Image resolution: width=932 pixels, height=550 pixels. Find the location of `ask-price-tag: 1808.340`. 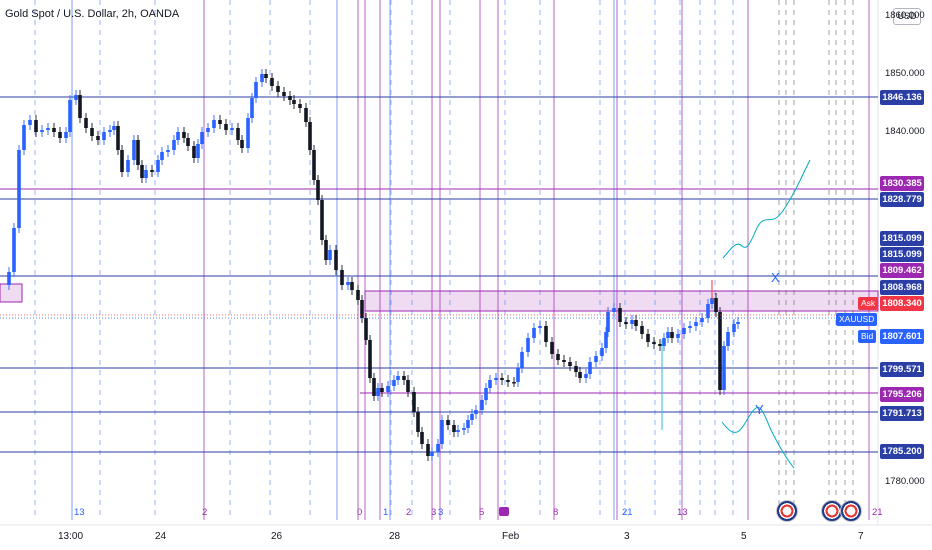

ask-price-tag: 1808.340 is located at coordinates (902, 303).